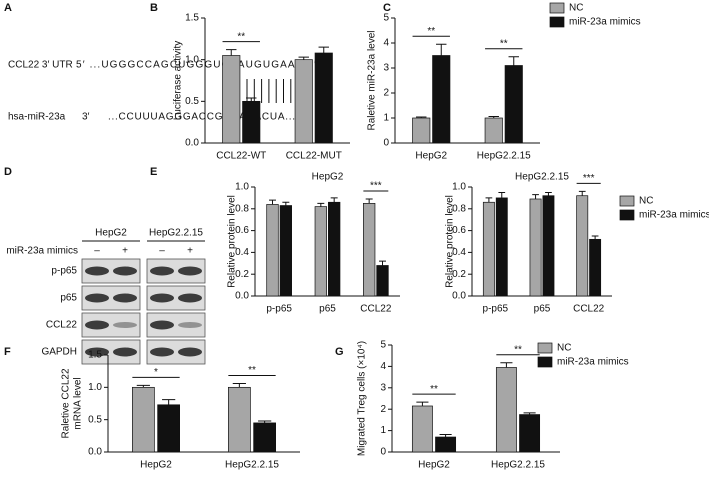  What do you see at coordinates (97, 251) in the screenshot?
I see `lane-label: –` at bounding box center [97, 251].